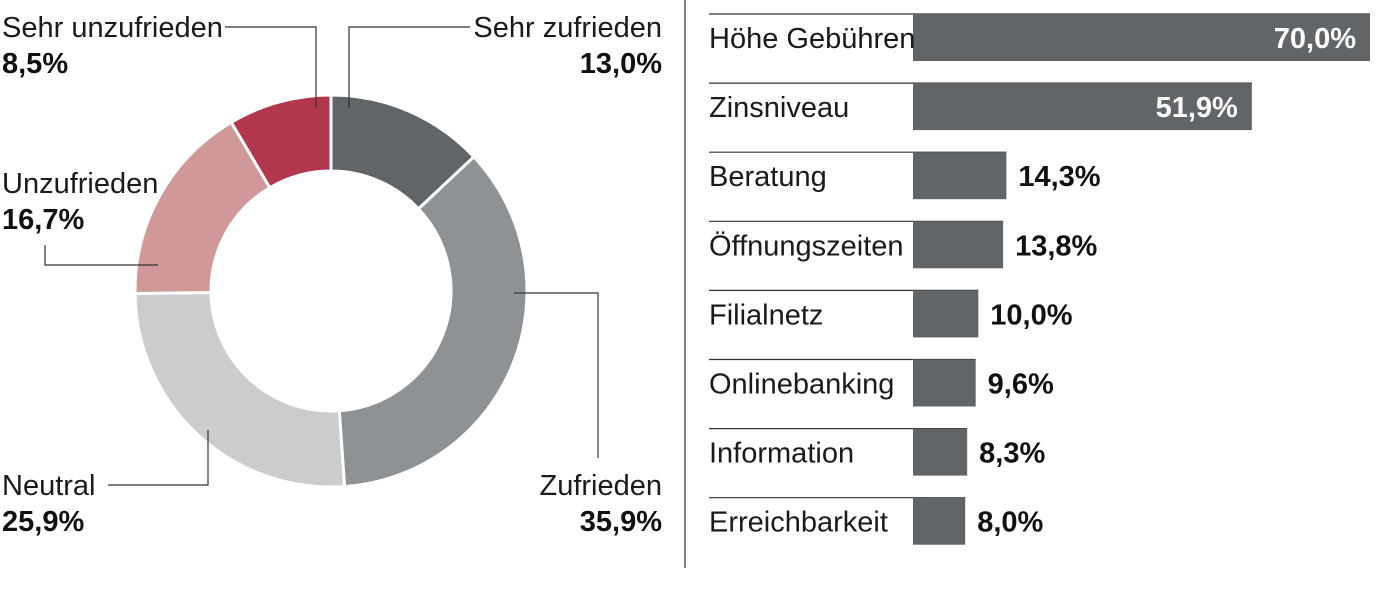  I want to click on bar-value-filialnetz: 10,0%, so click(1031, 315).